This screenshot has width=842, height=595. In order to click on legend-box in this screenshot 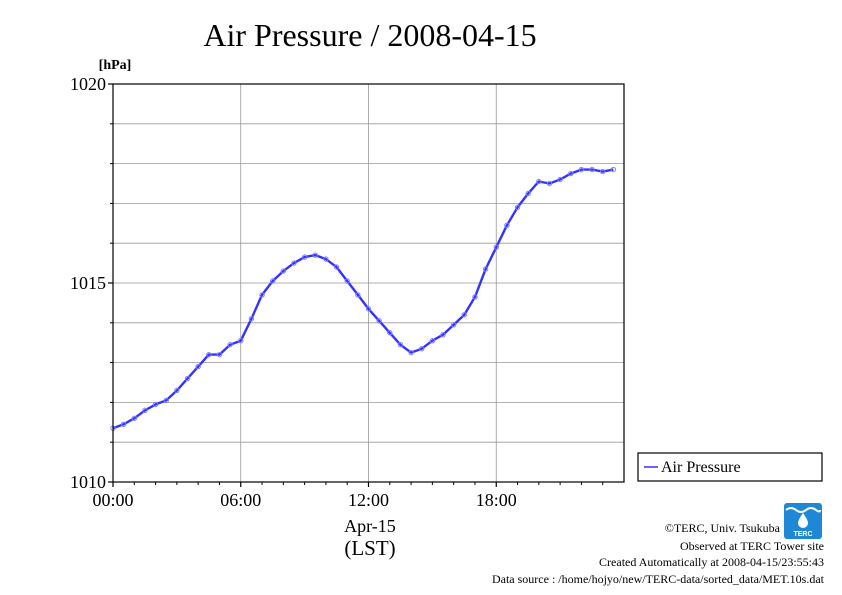, I will do `click(730, 467)`.